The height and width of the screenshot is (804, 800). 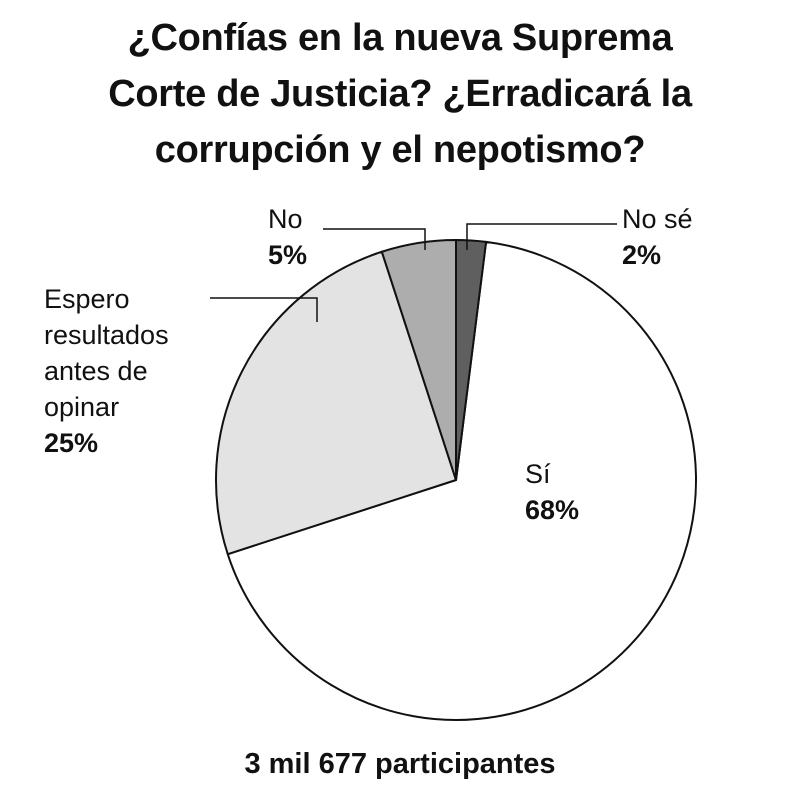 I want to click on slice-label-si: Sí 68%, so click(x=552, y=492).